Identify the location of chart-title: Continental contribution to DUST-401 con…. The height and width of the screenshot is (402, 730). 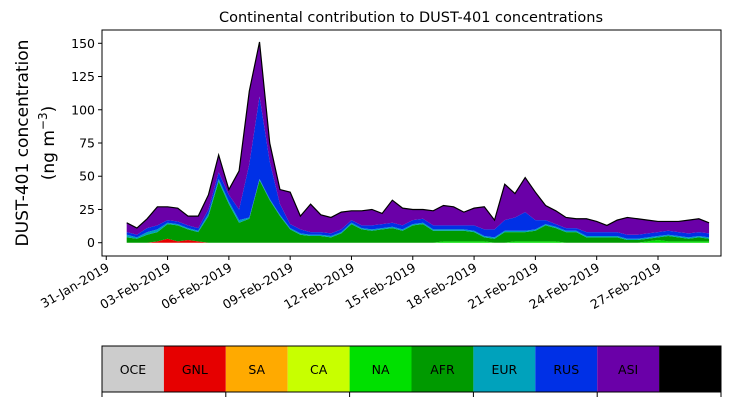
(411, 18).